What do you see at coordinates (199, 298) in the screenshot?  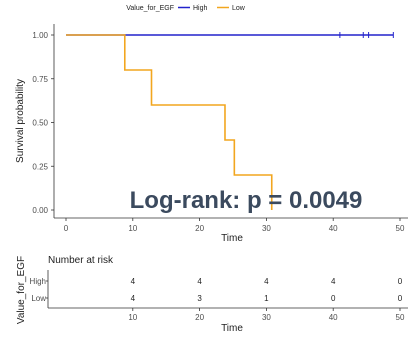 I see `risk-count: 3` at bounding box center [199, 298].